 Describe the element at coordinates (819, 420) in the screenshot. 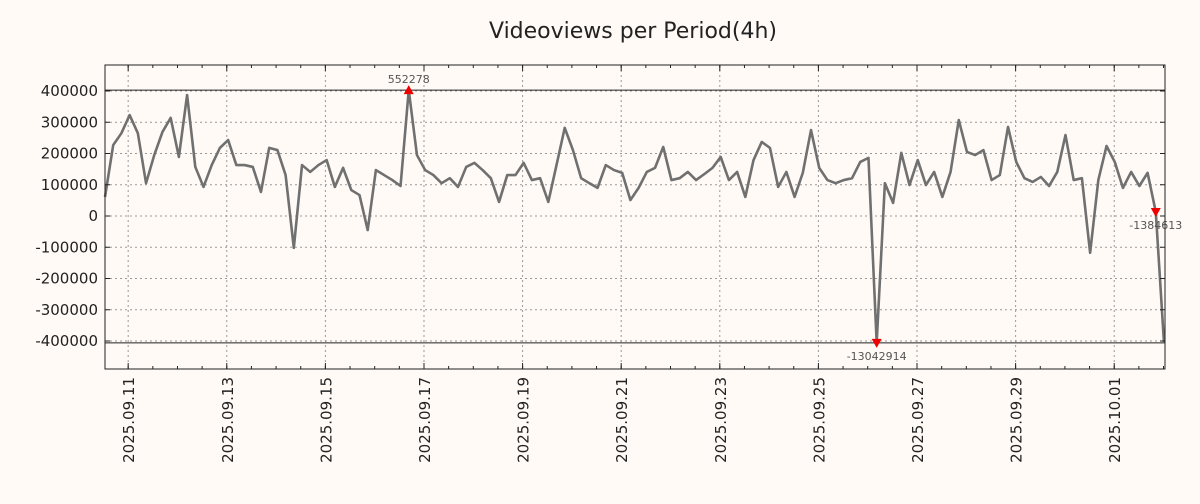

I see `x-tick-label: 2025.09.25` at that location.